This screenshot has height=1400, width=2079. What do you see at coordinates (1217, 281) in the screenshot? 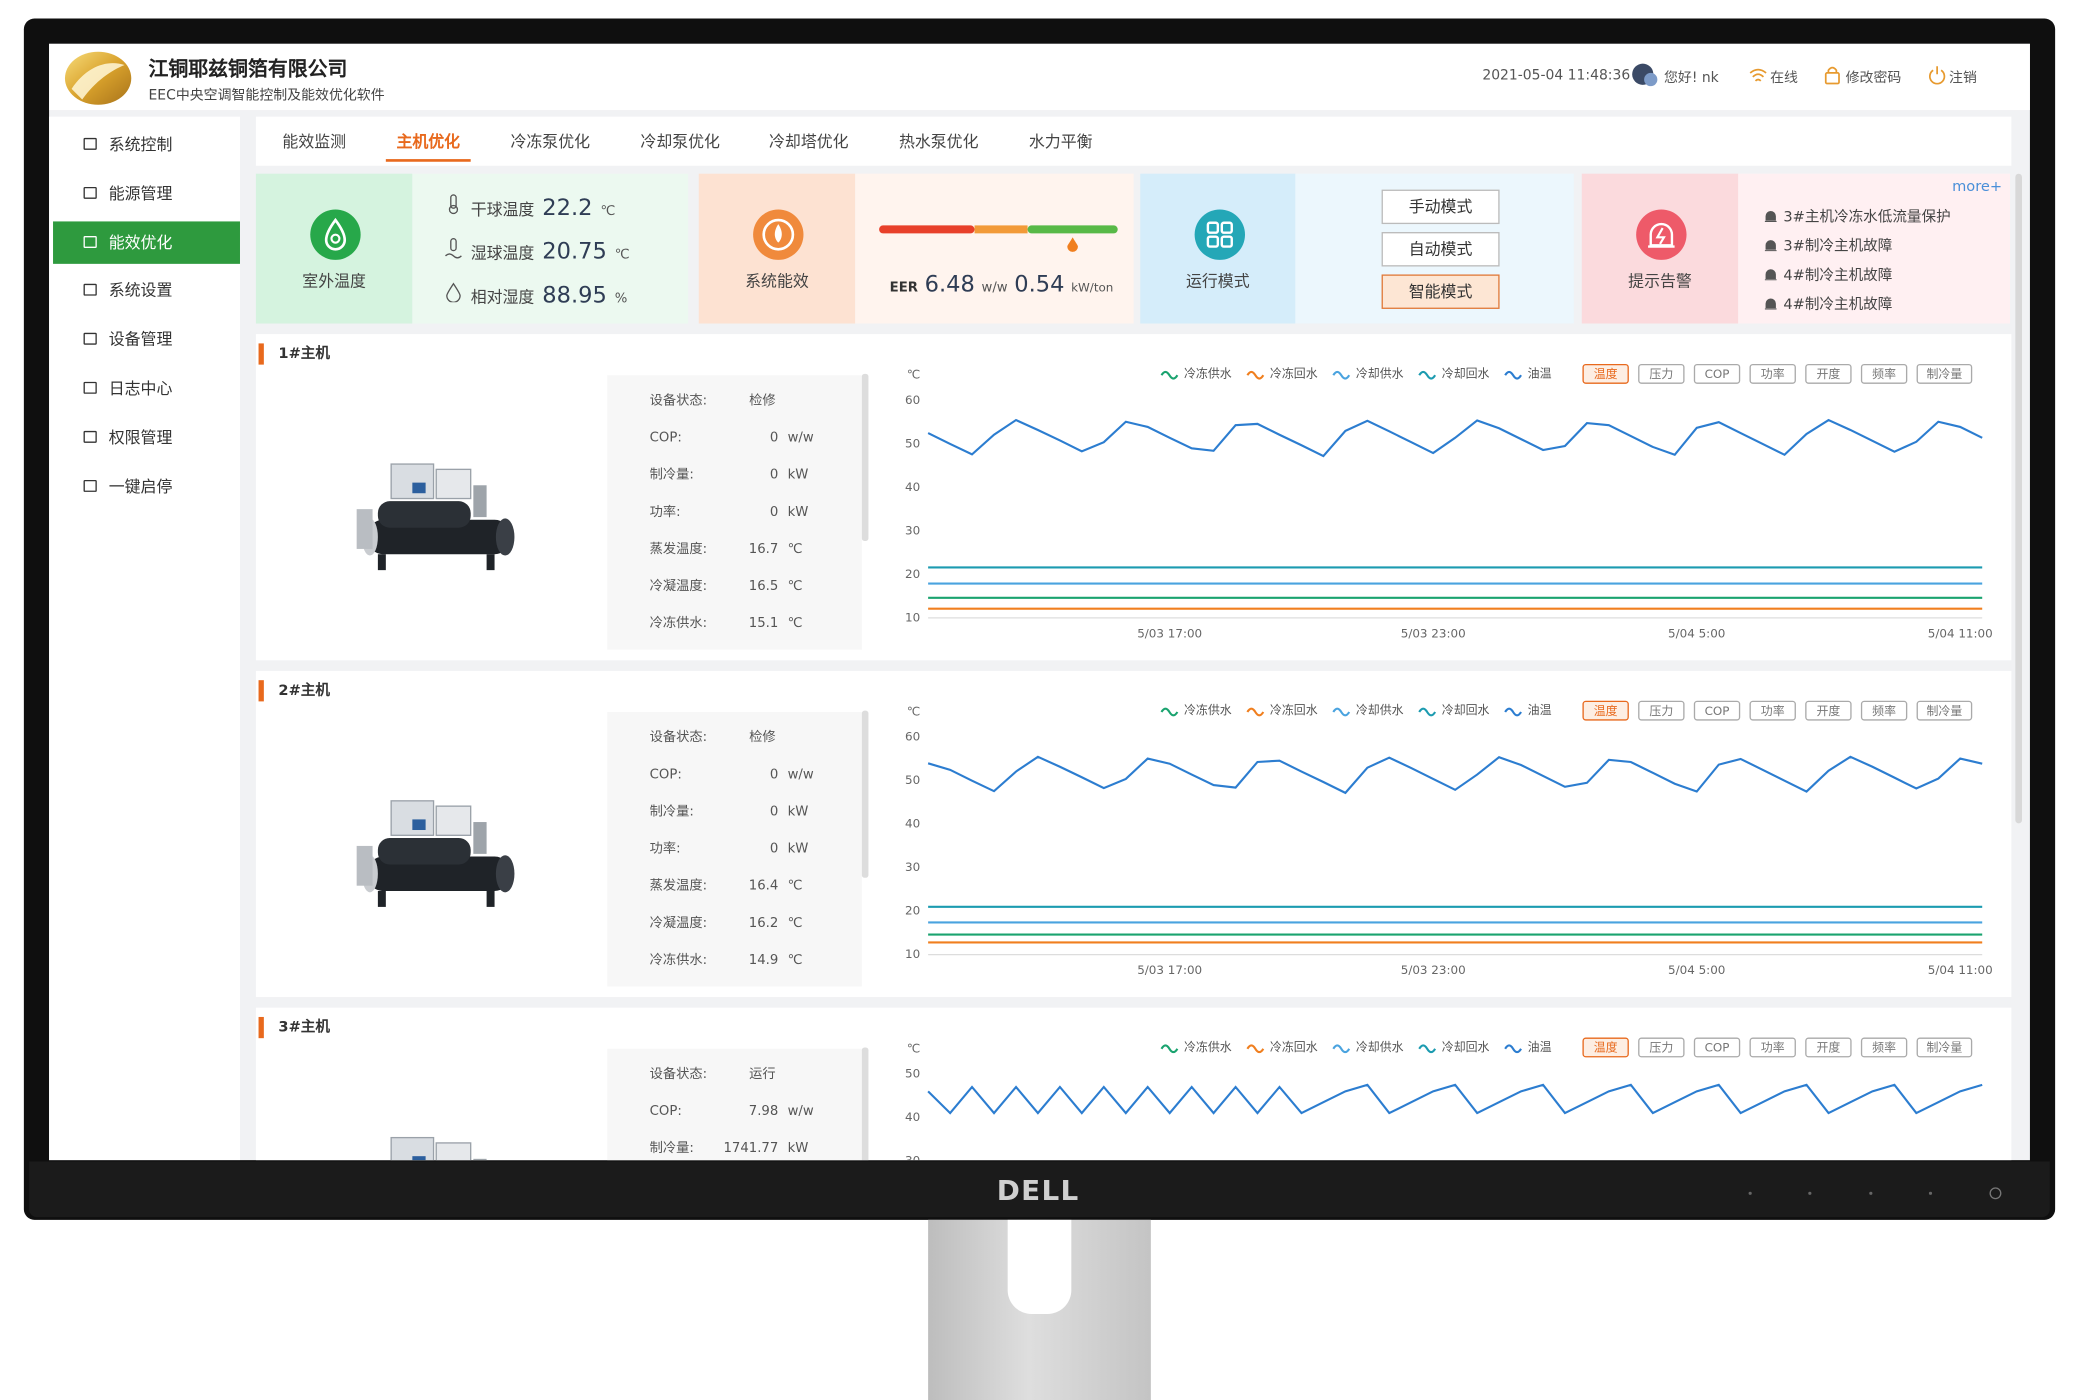
I see `mode-label: 运行模式` at bounding box center [1217, 281].